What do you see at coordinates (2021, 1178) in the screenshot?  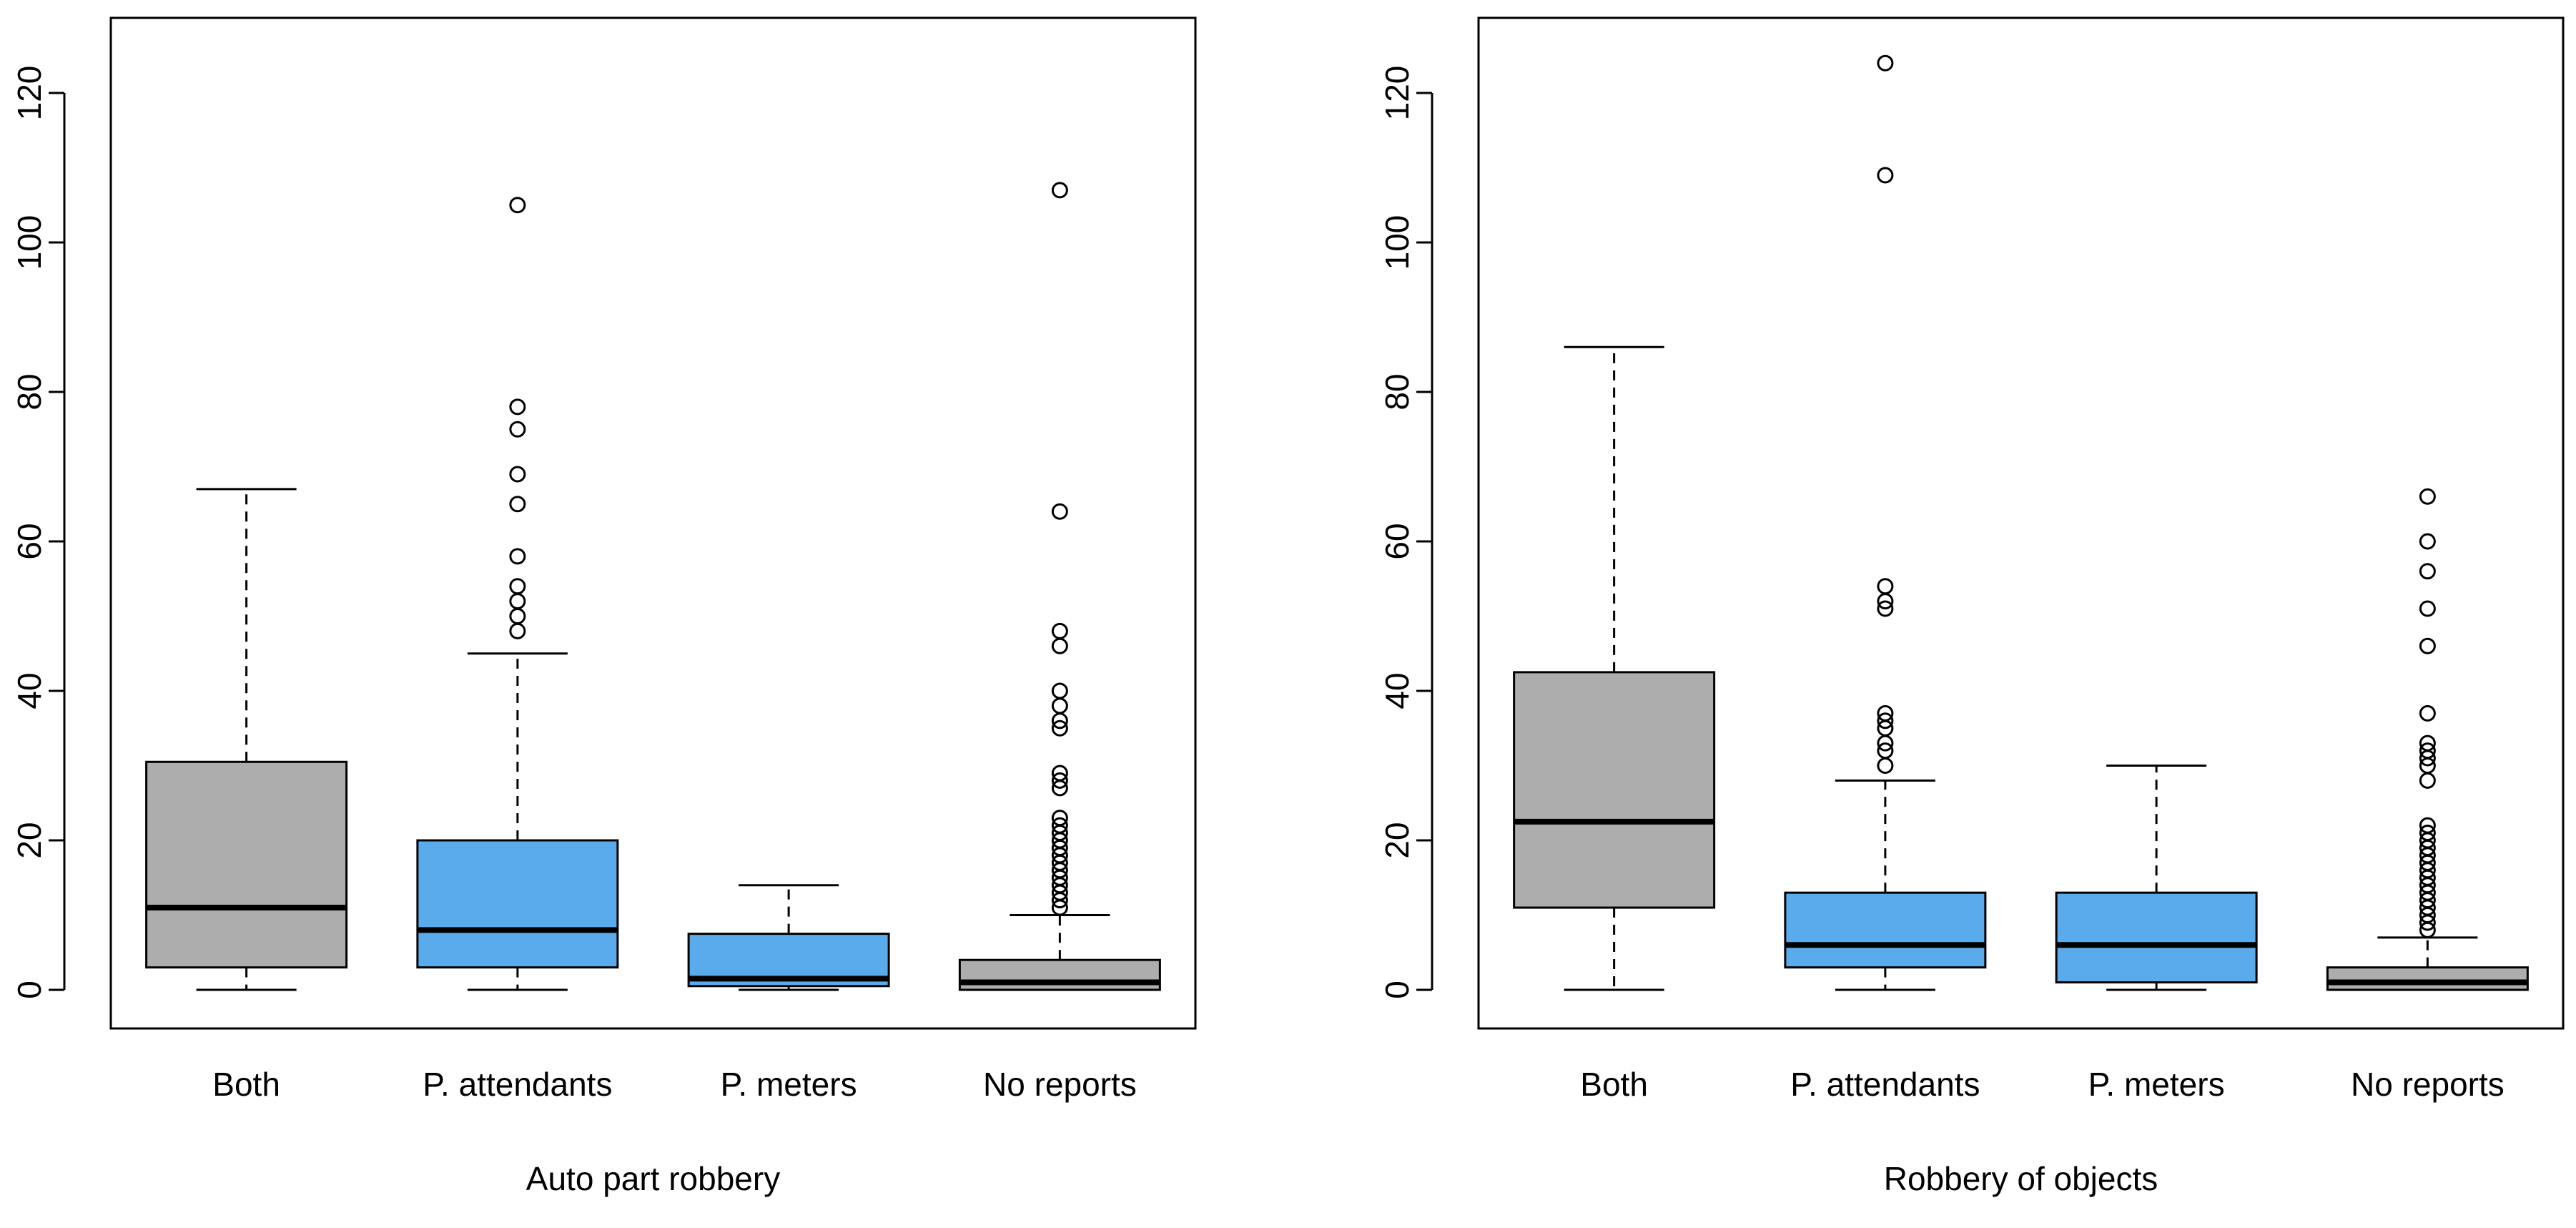 I see `x-axis-label: Robbery of objects` at bounding box center [2021, 1178].